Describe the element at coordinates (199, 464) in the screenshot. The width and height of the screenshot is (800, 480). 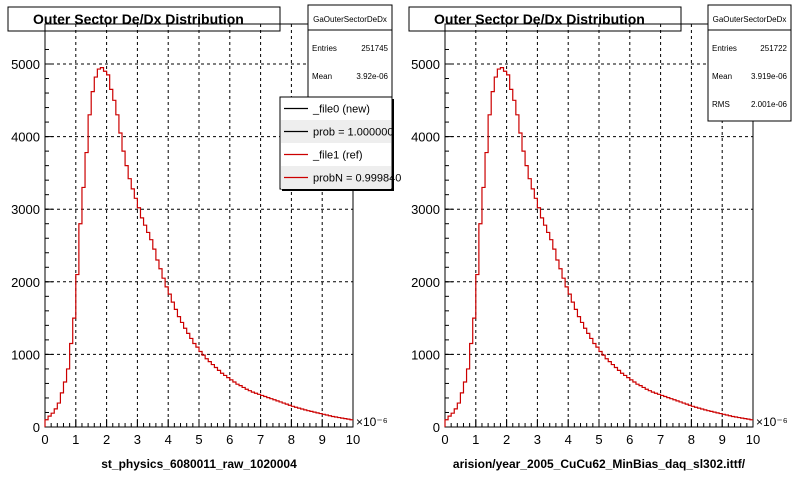
I see `x-axis-label: st_physics_6080011_raw_1020004` at that location.